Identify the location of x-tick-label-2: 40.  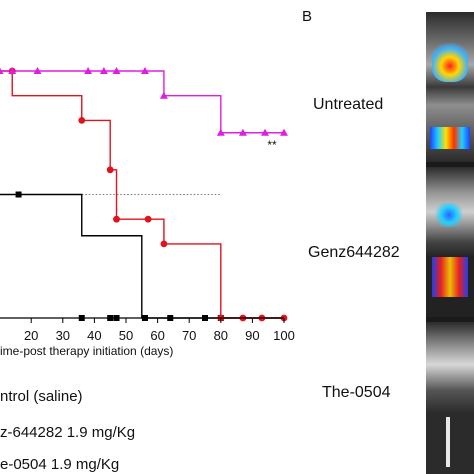
(94, 335).